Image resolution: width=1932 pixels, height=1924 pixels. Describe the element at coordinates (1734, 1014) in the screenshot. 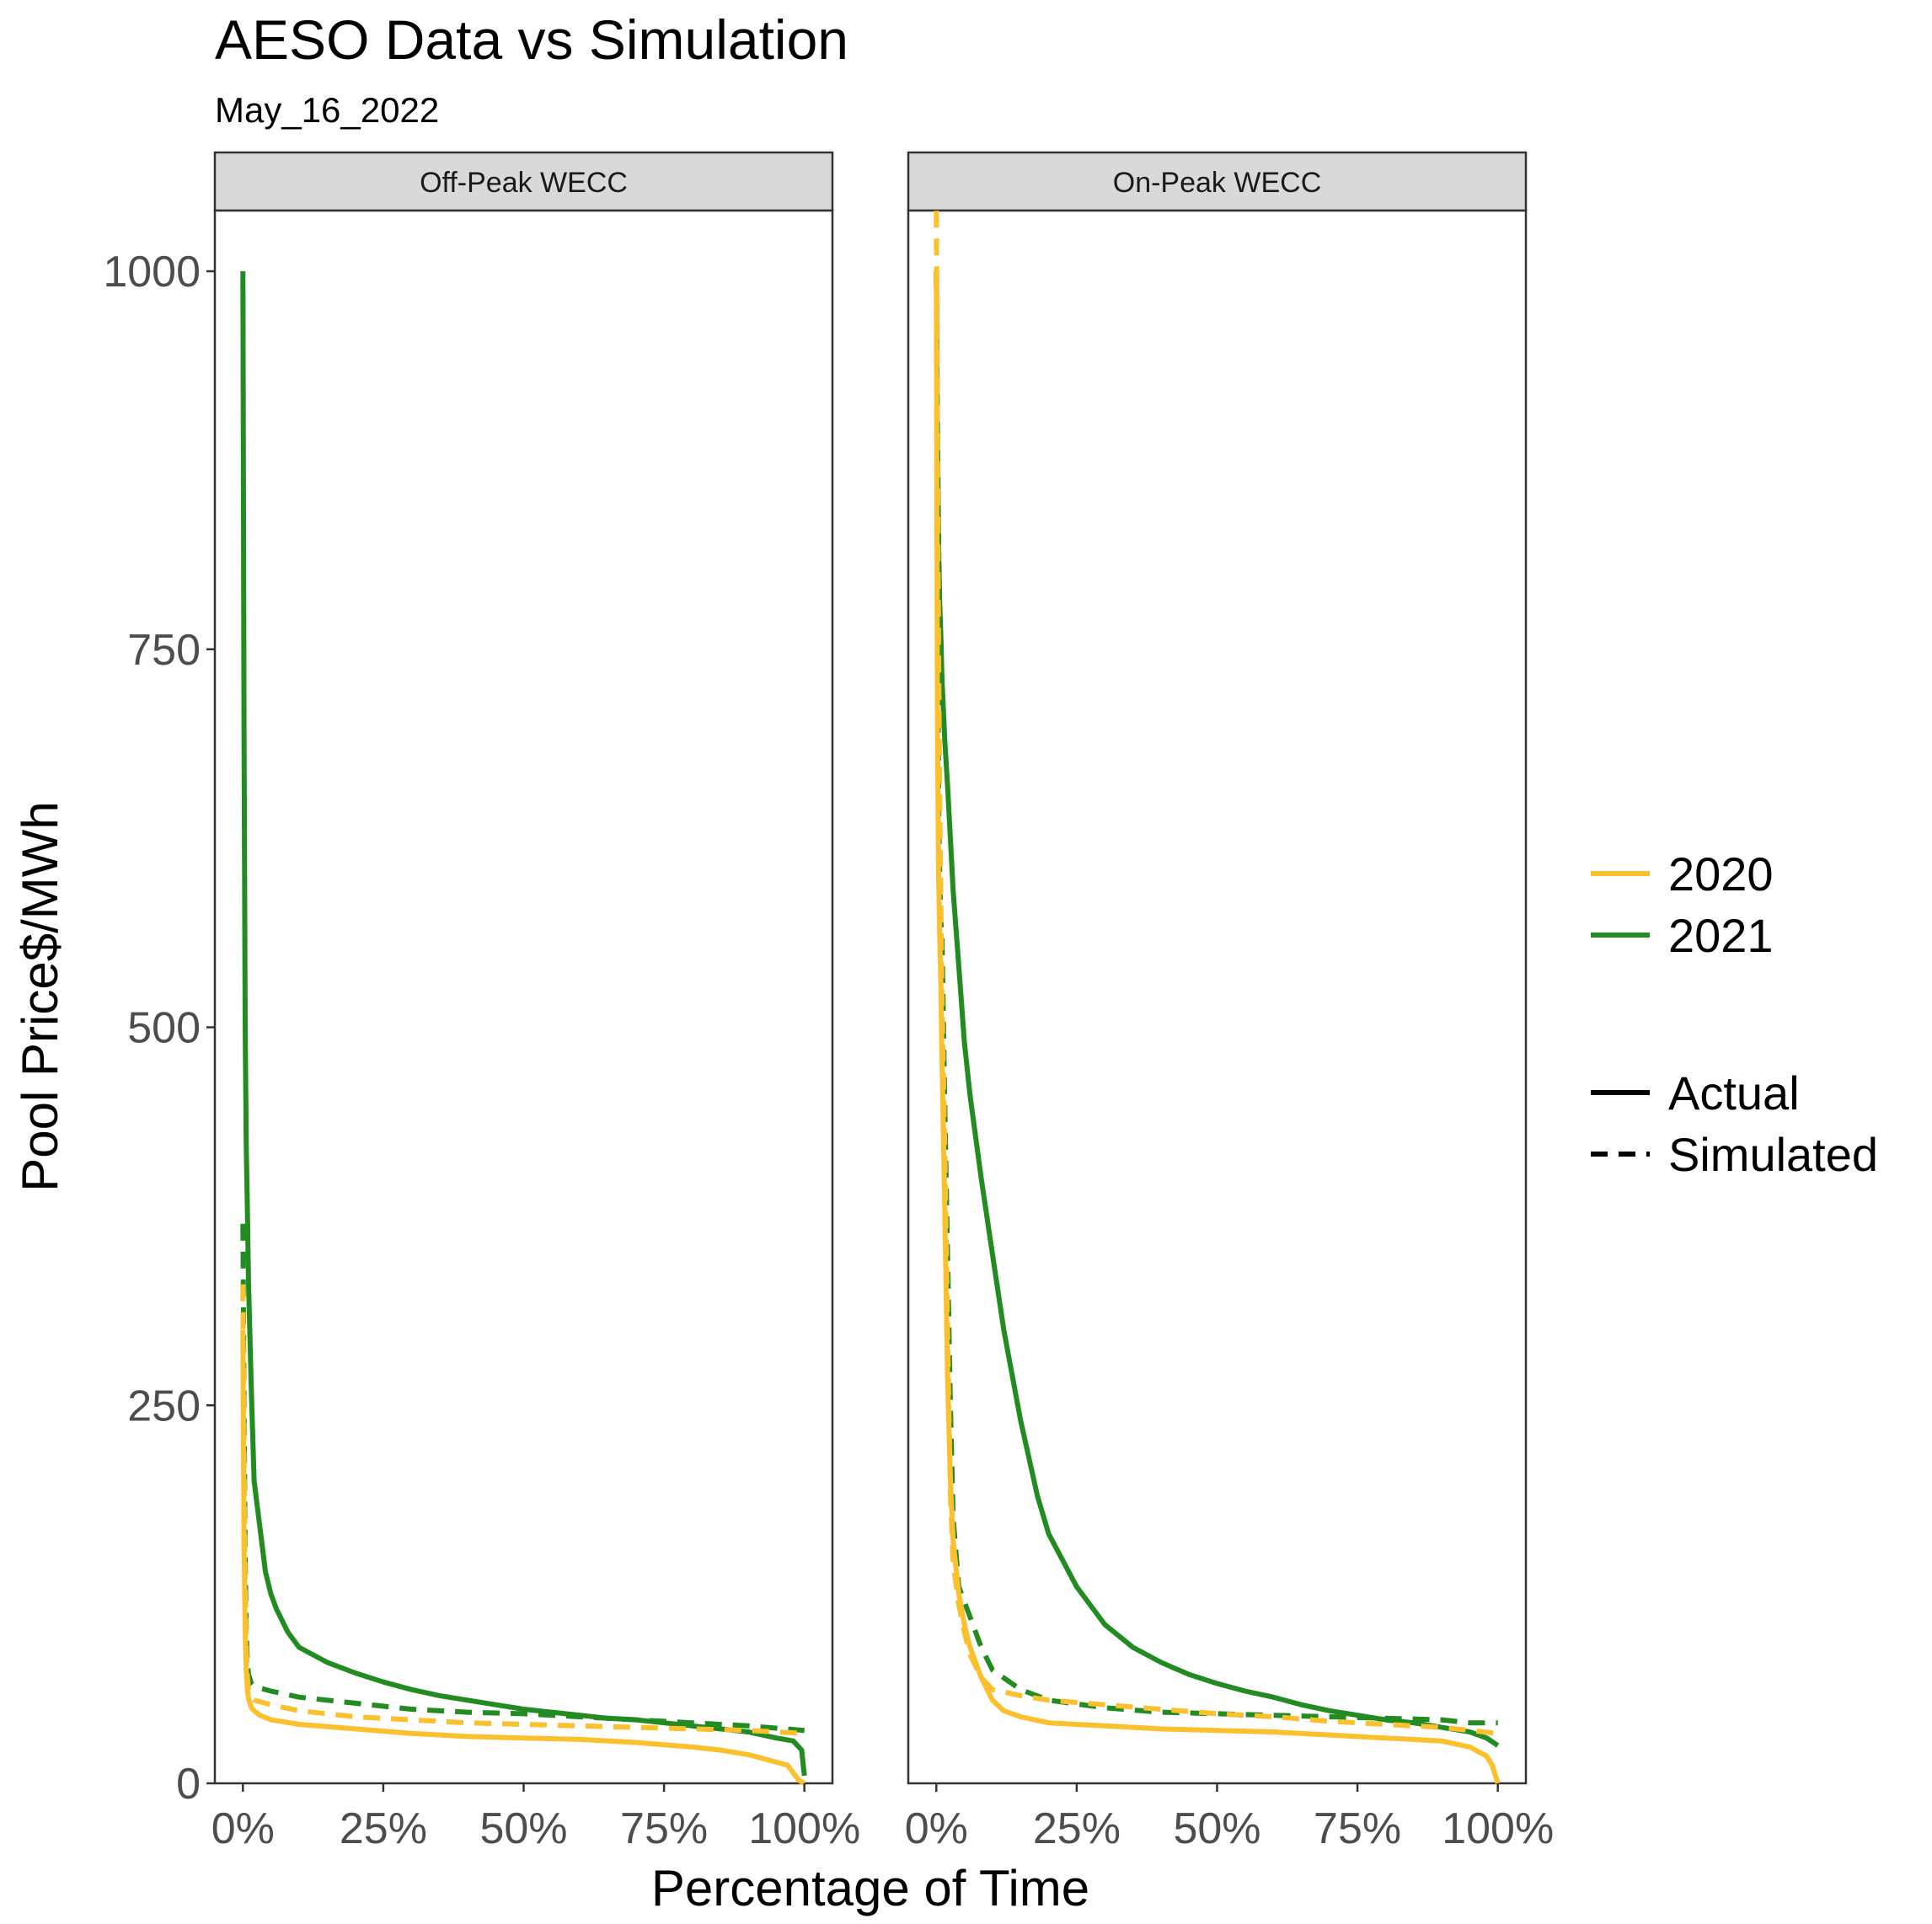

I see `legend: 2020 2021 Actual Simulated` at that location.